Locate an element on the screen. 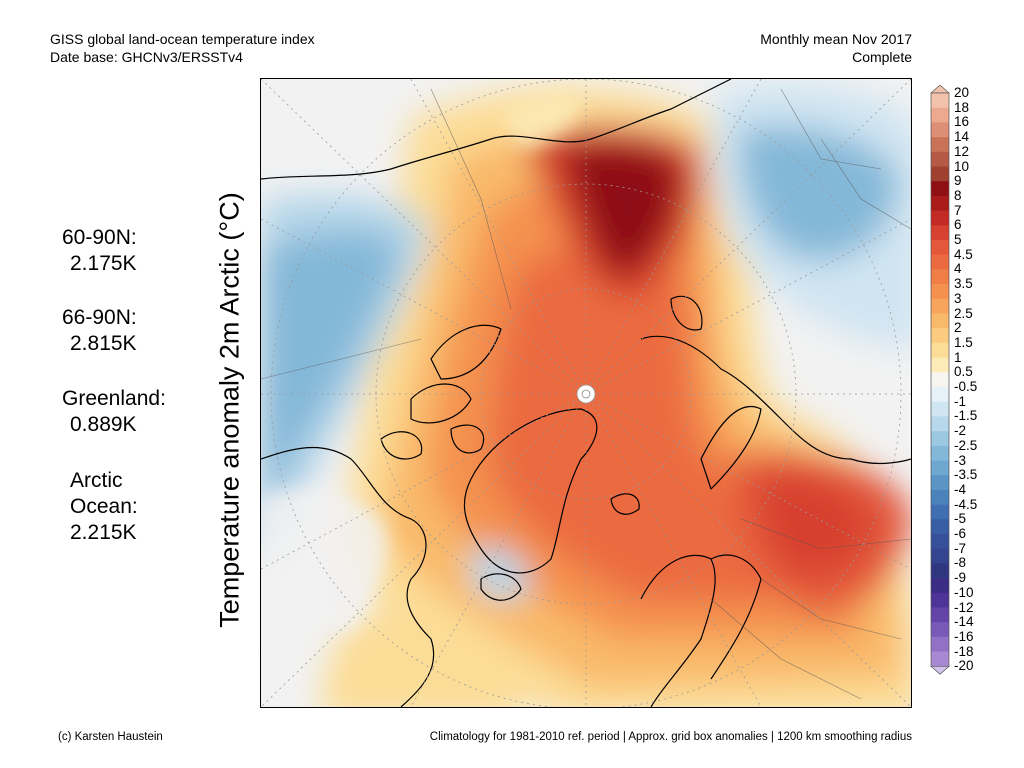 The width and height of the screenshot is (1024, 768). dataset-title: GISS global land-ocean temperature index is located at coordinates (182, 39).